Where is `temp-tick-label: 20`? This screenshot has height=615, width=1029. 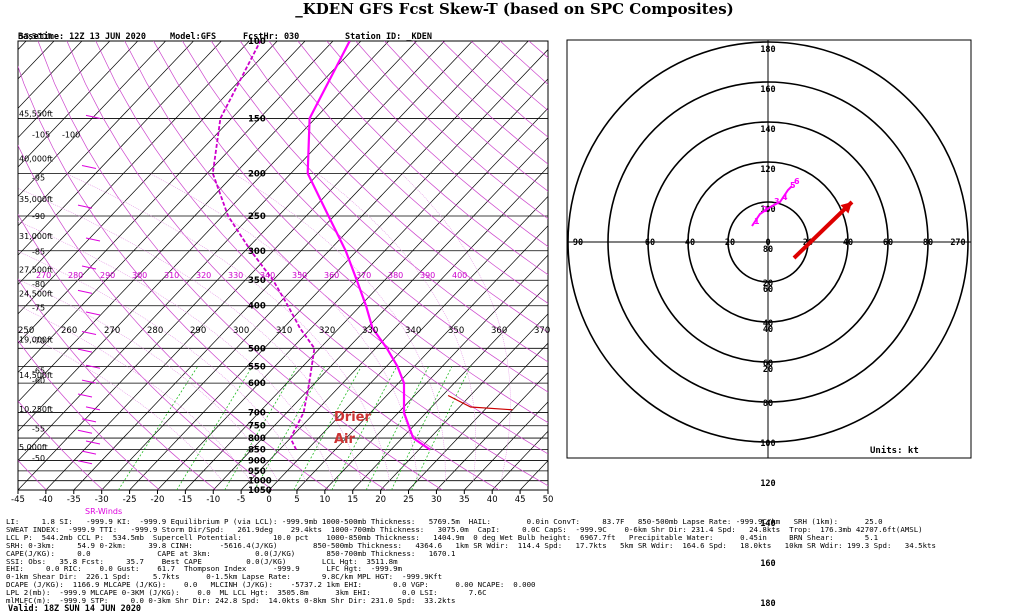 temp-tick-label: 20 is located at coordinates (380, 500).